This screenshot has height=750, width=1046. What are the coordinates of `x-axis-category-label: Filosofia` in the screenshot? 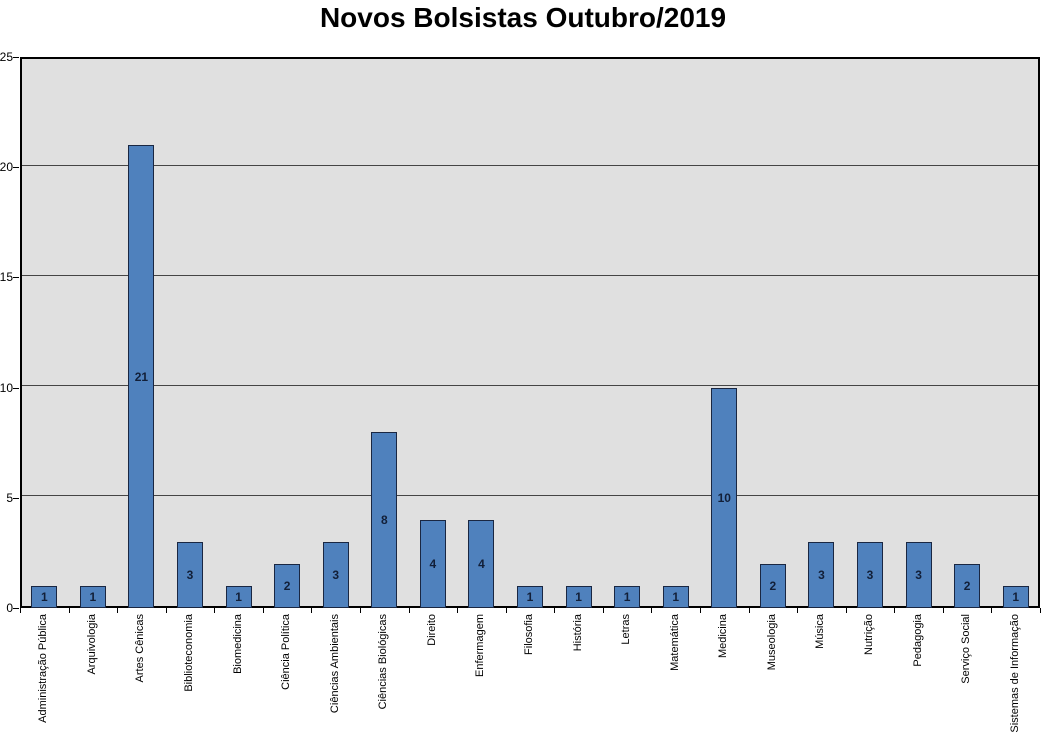 It's located at (529, 634).